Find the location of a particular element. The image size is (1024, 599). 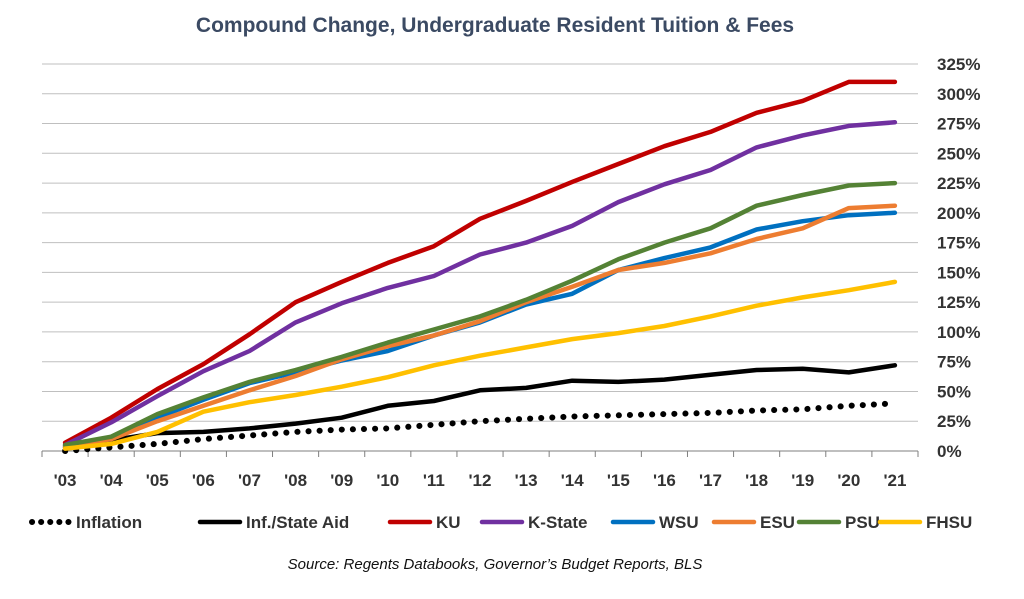

x-tick-label: '09 is located at coordinates (341, 480).